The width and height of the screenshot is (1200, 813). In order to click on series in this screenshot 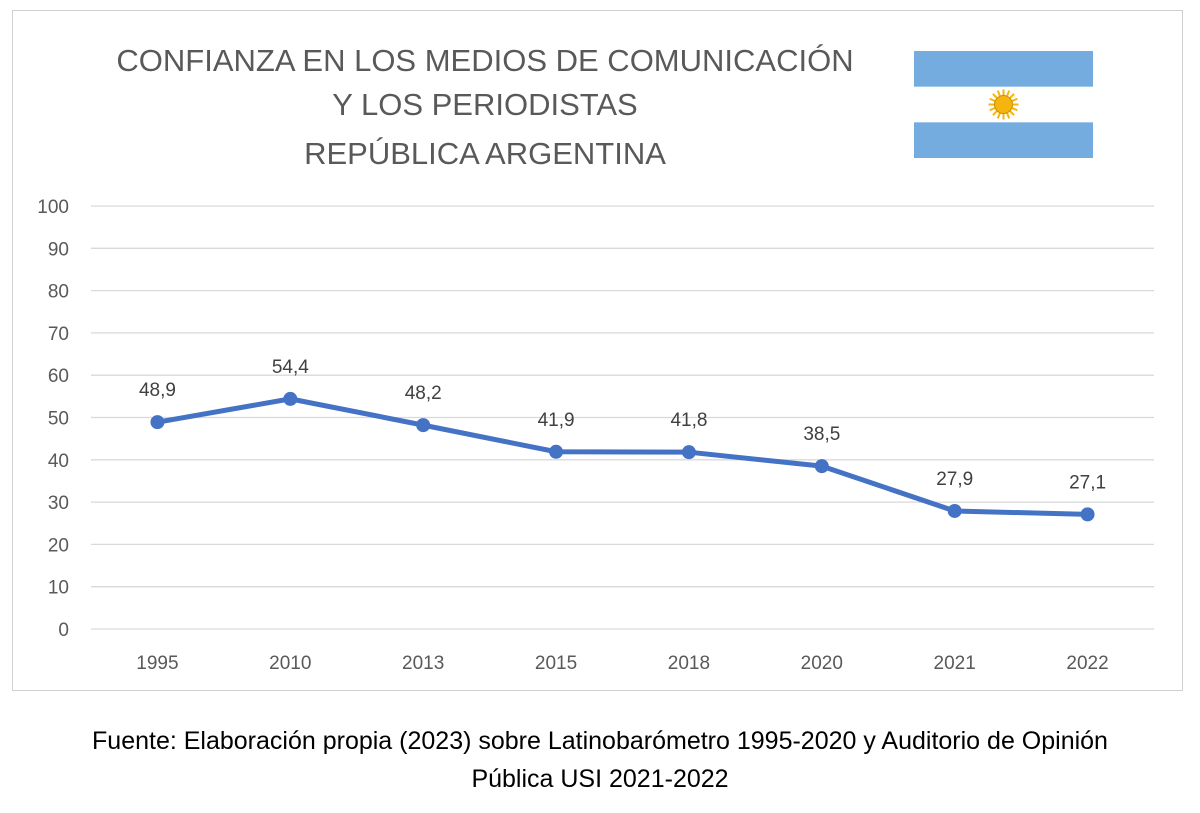, I will do `click(622, 456)`.